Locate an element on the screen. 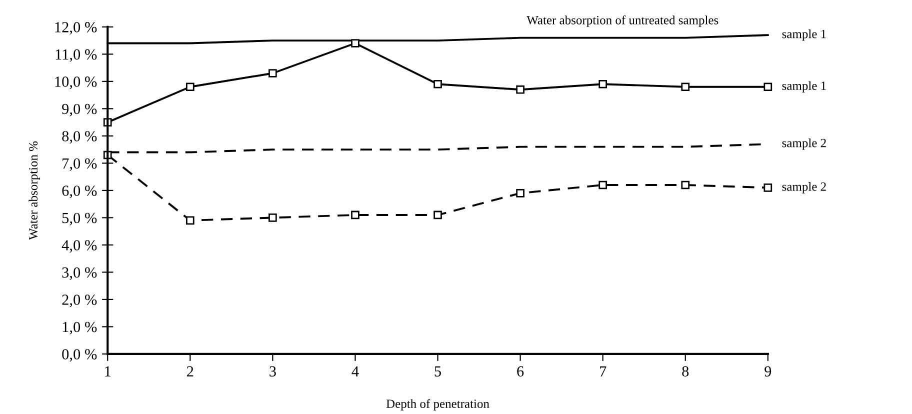 This screenshot has width=912, height=414. y-tick-label: 4,0 % is located at coordinates (79, 246).